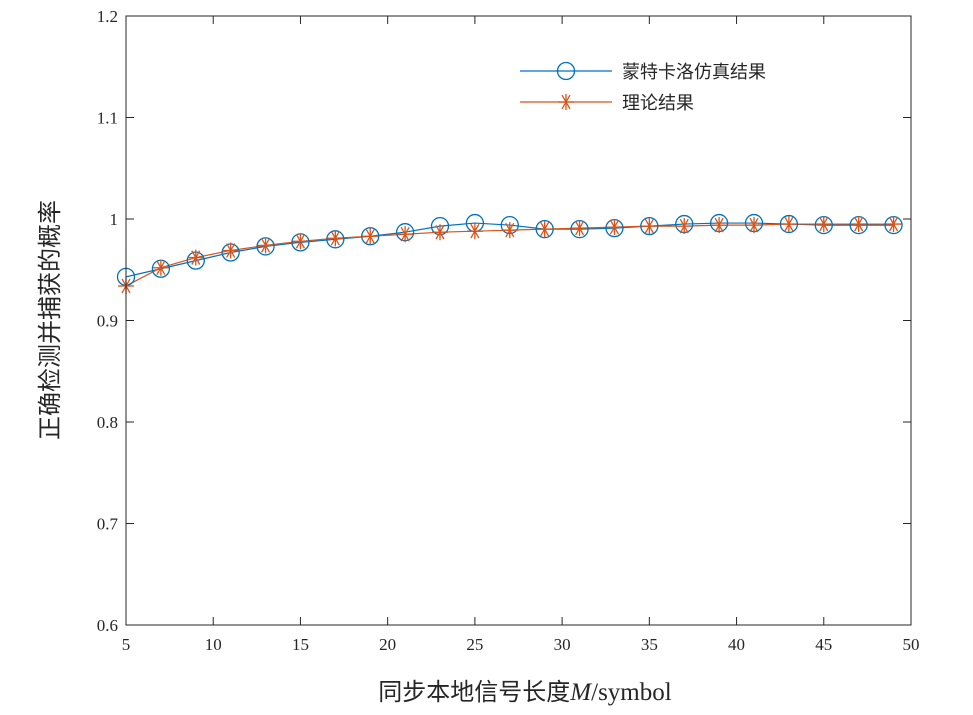 This screenshot has height=715, width=973. I want to click on y-axis-title: 正确检测并捕获的概率, so click(50, 320).